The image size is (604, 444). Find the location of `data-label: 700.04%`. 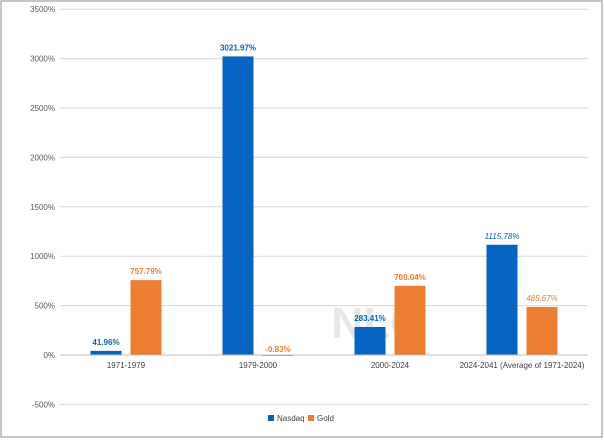

data-label: 700.04% is located at coordinates (410, 277).